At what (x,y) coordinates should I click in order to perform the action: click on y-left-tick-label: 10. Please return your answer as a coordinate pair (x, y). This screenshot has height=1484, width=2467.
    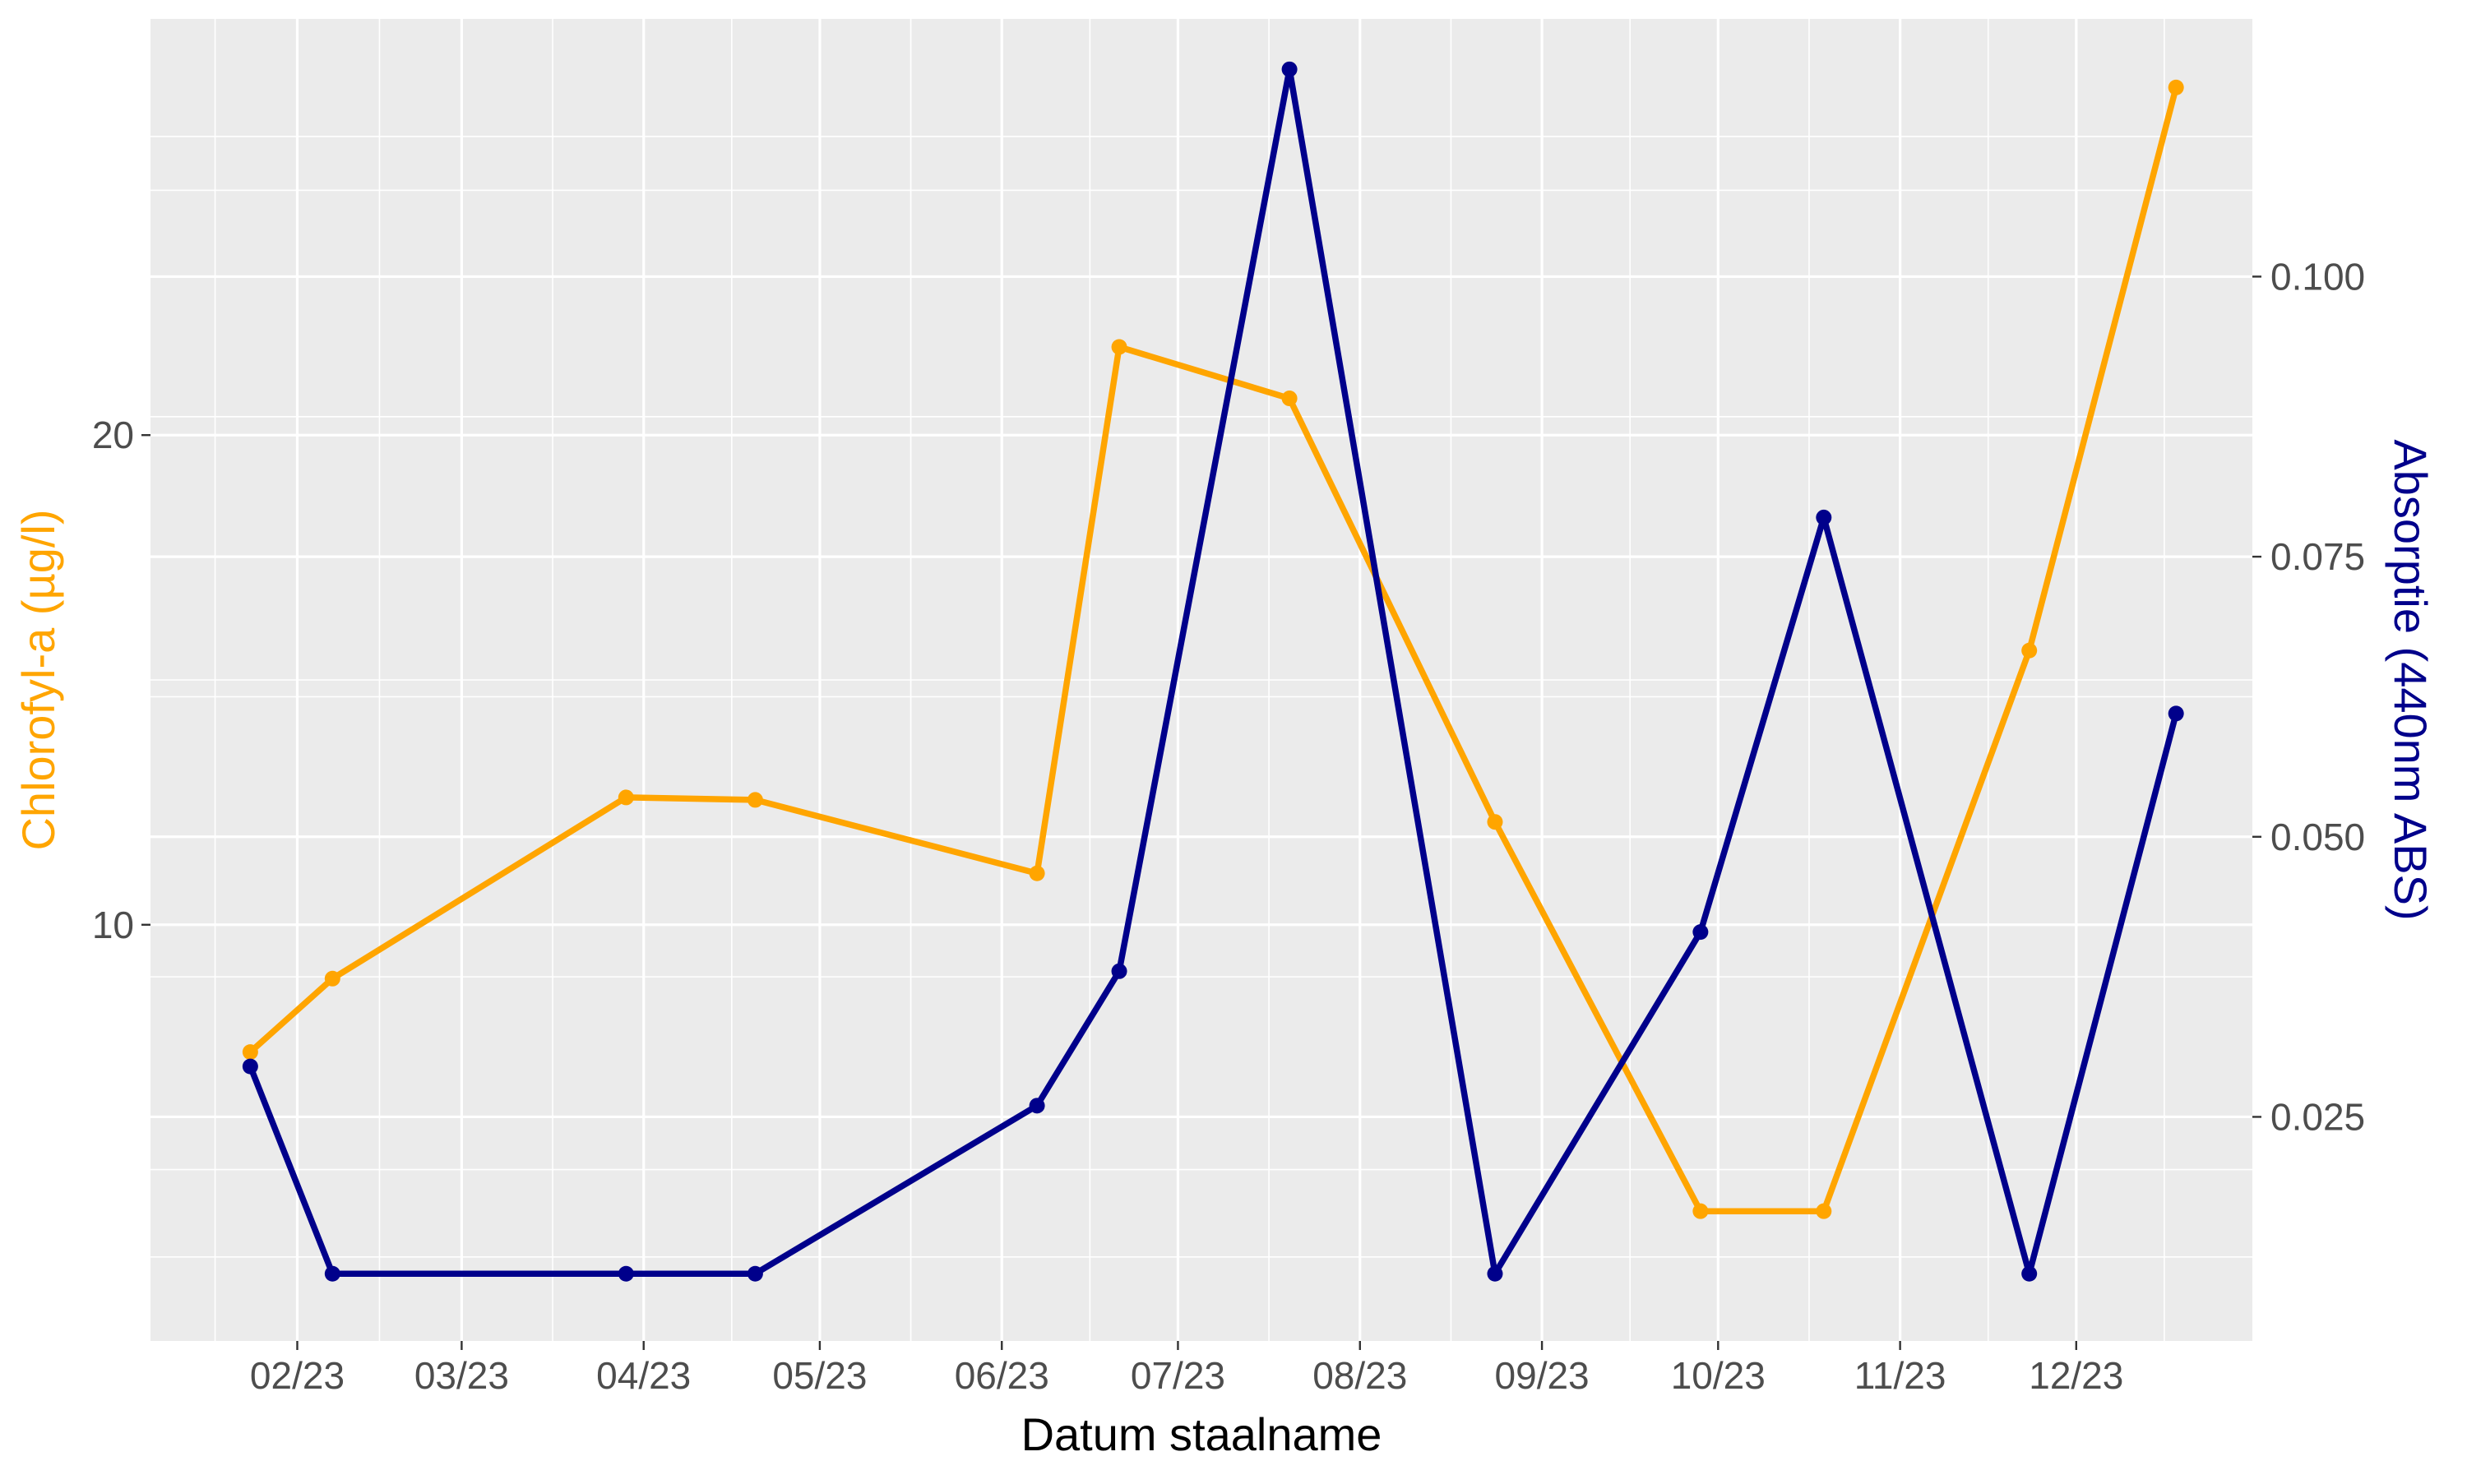
    Looking at the image, I should click on (113, 925).